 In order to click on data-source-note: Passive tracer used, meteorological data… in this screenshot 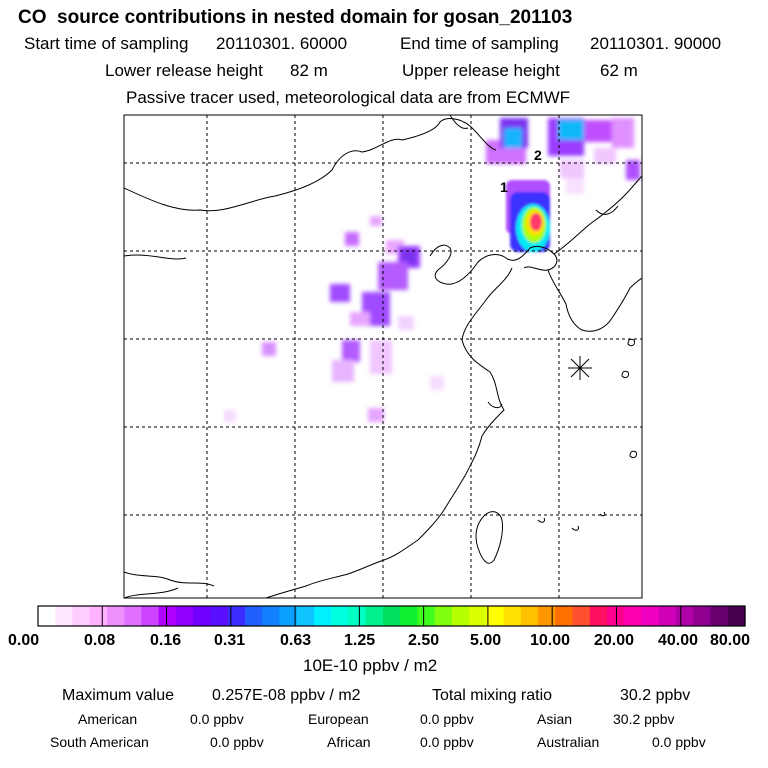, I will do `click(348, 97)`.